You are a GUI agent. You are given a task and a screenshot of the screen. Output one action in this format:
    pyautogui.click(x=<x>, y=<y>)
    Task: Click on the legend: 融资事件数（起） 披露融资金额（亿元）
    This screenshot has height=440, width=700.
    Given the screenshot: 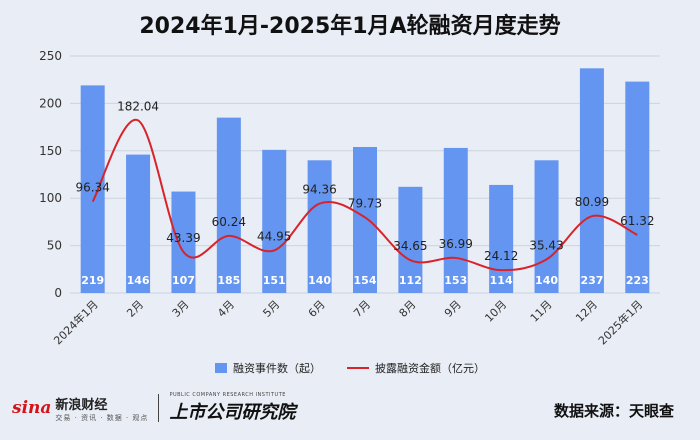 What is the action you would take?
    pyautogui.click(x=350, y=368)
    